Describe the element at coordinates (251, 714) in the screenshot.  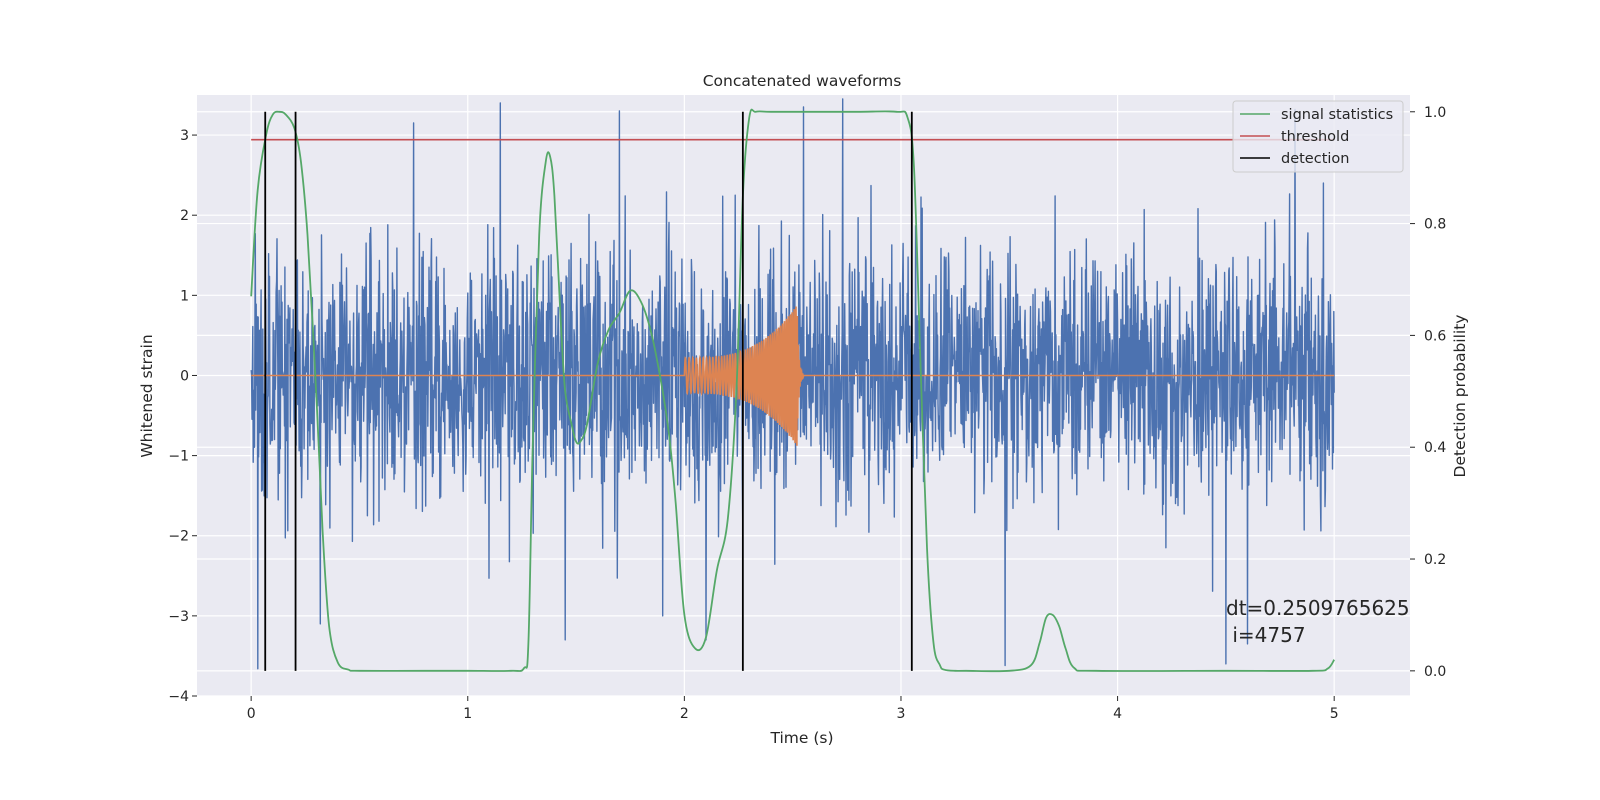
I see `x-tick-label: 0` at that location.